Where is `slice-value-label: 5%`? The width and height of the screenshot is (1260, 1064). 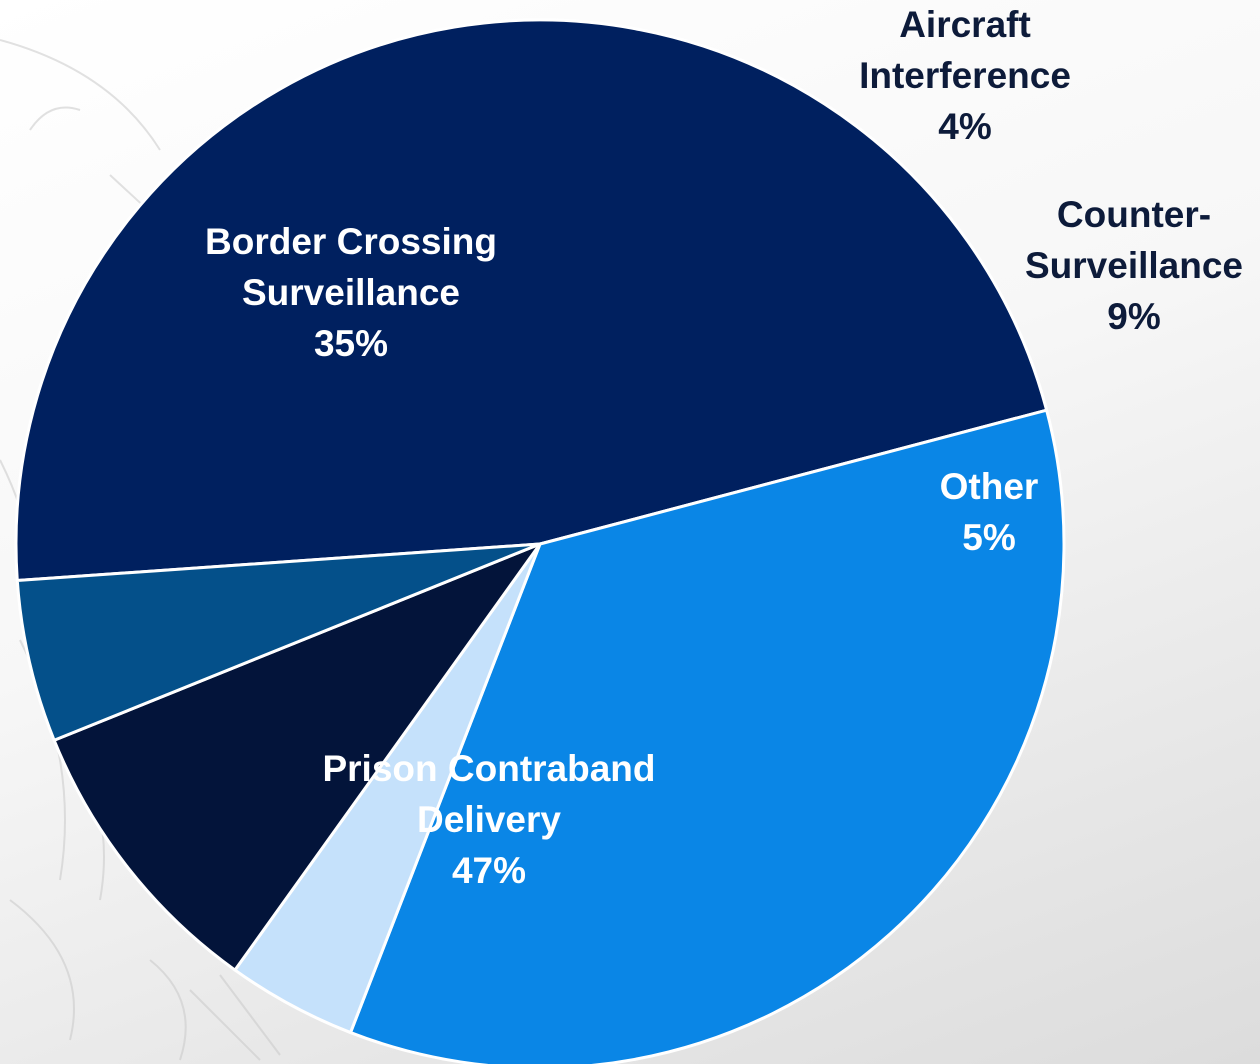 slice-value-label: 5% is located at coordinates (988, 537).